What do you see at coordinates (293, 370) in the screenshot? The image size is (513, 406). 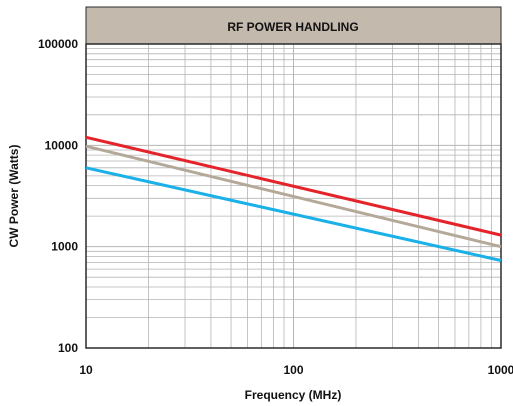 I see `x-tick-label: 100` at bounding box center [293, 370].